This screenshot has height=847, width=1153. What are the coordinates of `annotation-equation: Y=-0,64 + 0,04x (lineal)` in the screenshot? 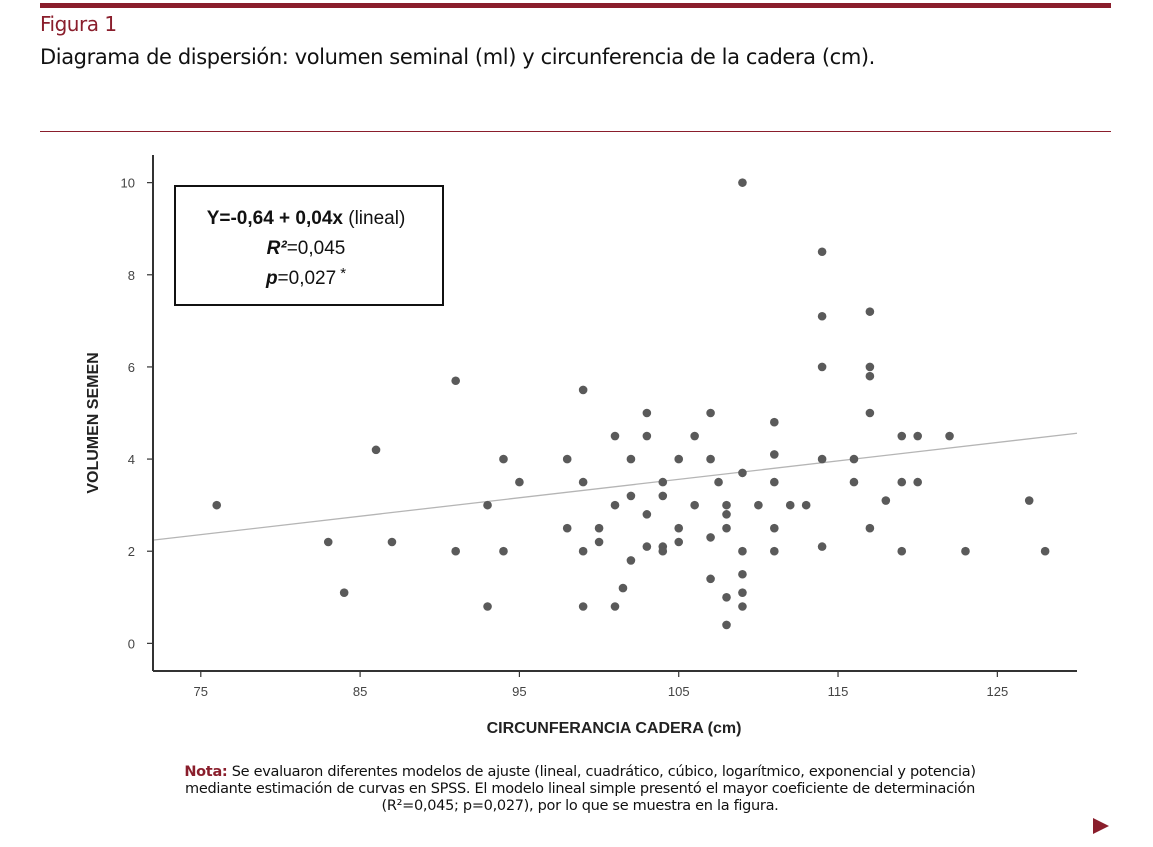 It's located at (306, 218).